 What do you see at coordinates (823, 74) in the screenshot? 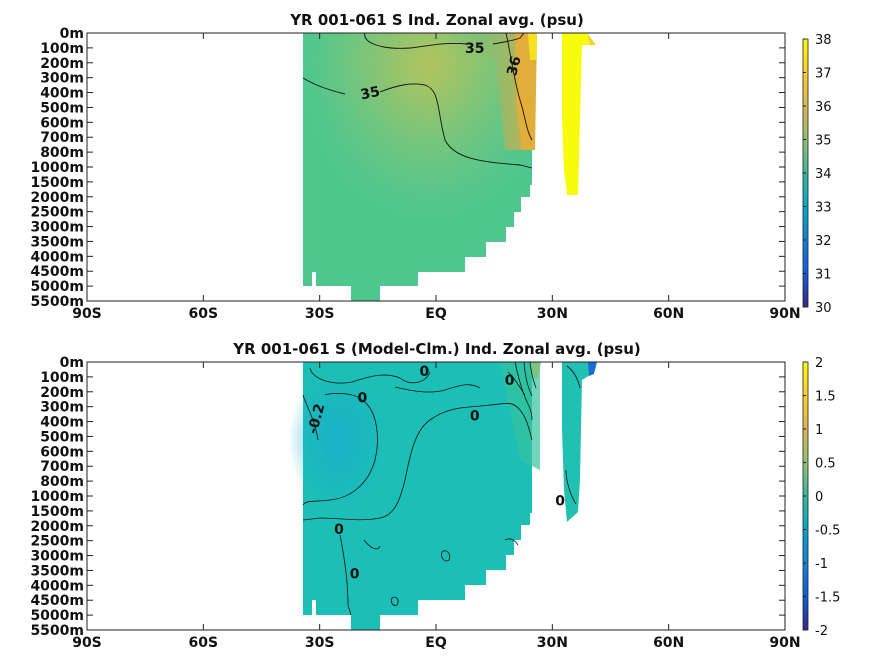
I see `colorbar-tick-label: 37` at bounding box center [823, 74].